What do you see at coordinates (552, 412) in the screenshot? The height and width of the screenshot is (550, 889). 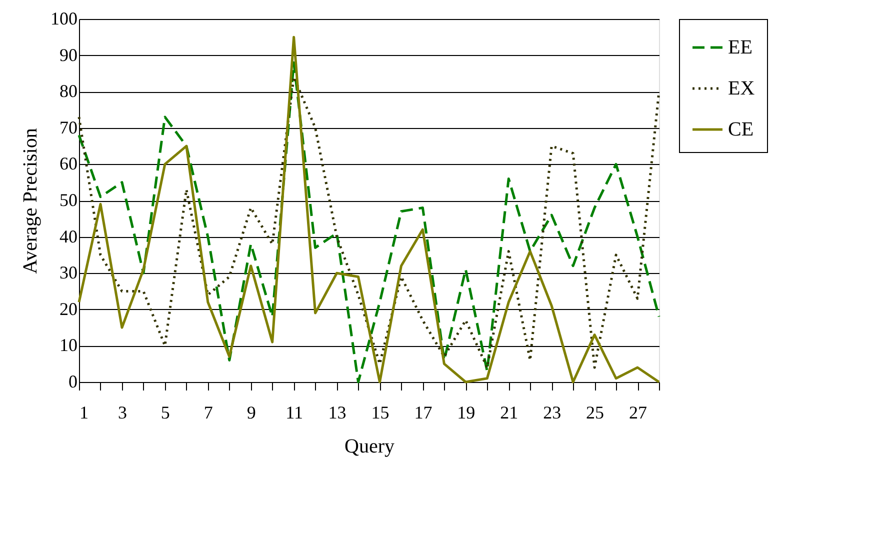 I see `x-tick-label: 23` at bounding box center [552, 412].